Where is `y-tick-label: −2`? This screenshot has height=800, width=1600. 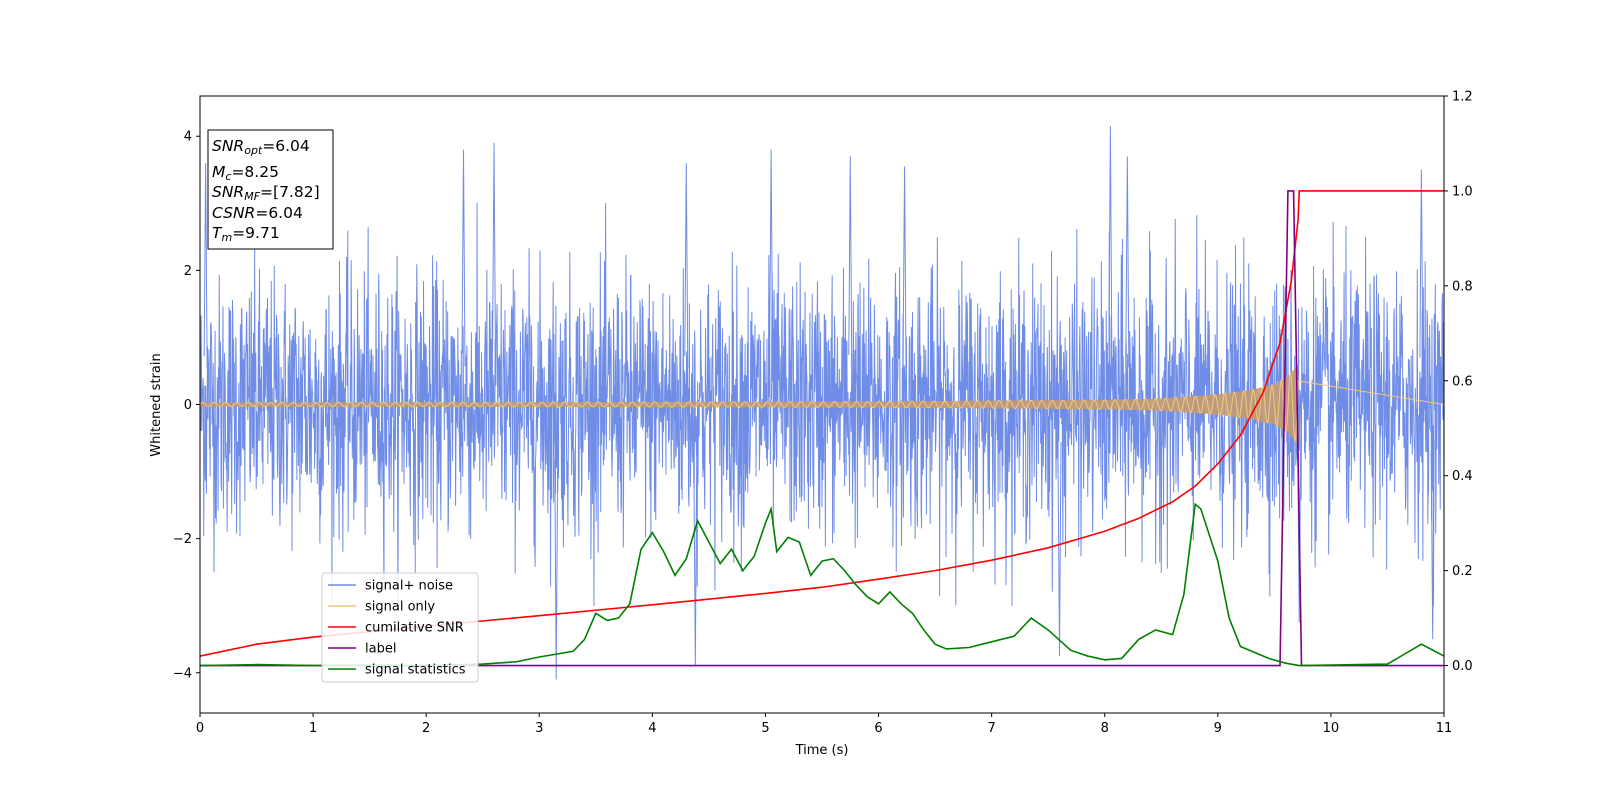 y-tick-label: −2 is located at coordinates (182, 539).